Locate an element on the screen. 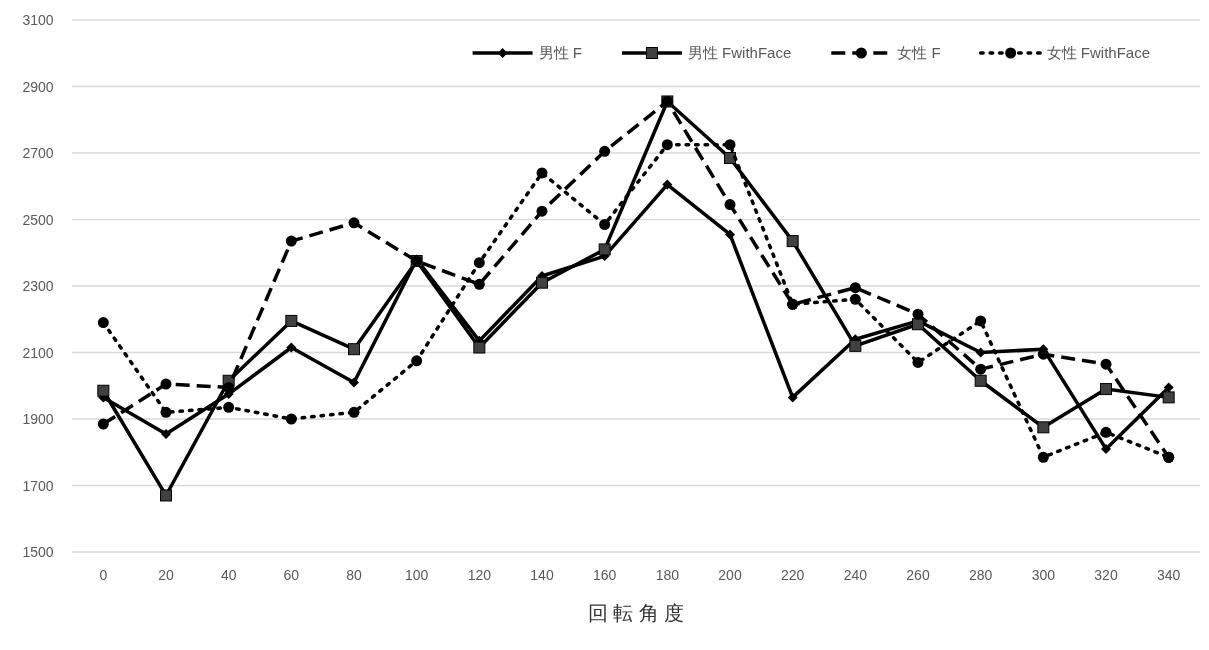 This screenshot has width=1209, height=650. y-tick-label: 2900 is located at coordinates (38, 86).